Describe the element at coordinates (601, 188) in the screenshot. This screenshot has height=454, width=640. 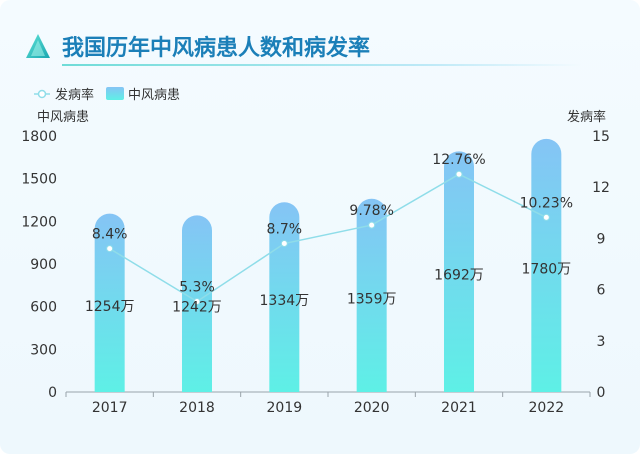
I see `y2-tick-label: 12` at that location.